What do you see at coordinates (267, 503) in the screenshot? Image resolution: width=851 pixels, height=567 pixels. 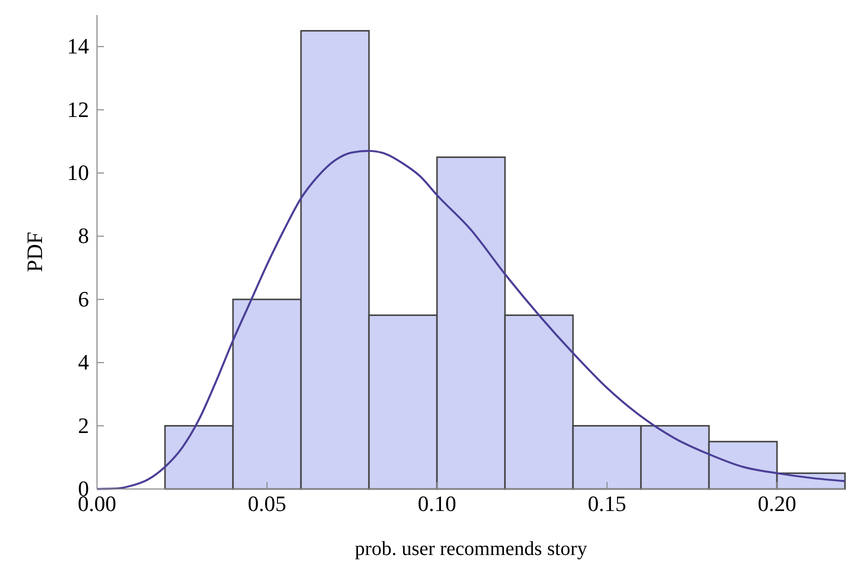 I see `x-tick-label: 0.05` at bounding box center [267, 503].